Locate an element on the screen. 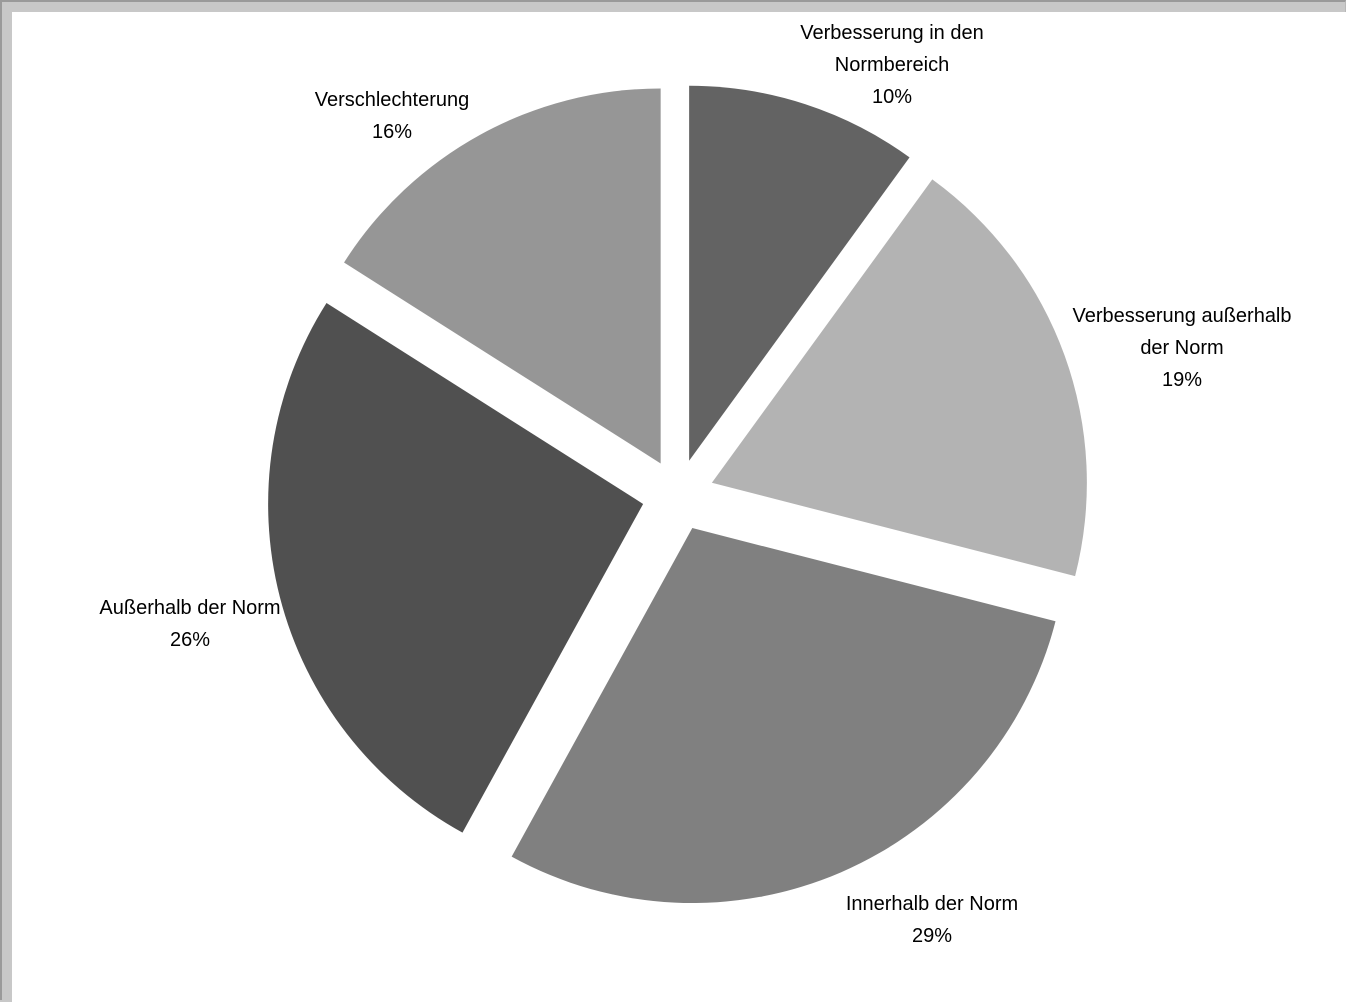 This screenshot has width=1346, height=1002. slice-label-group: Verschlechterung 16% is located at coordinates (392, 116).